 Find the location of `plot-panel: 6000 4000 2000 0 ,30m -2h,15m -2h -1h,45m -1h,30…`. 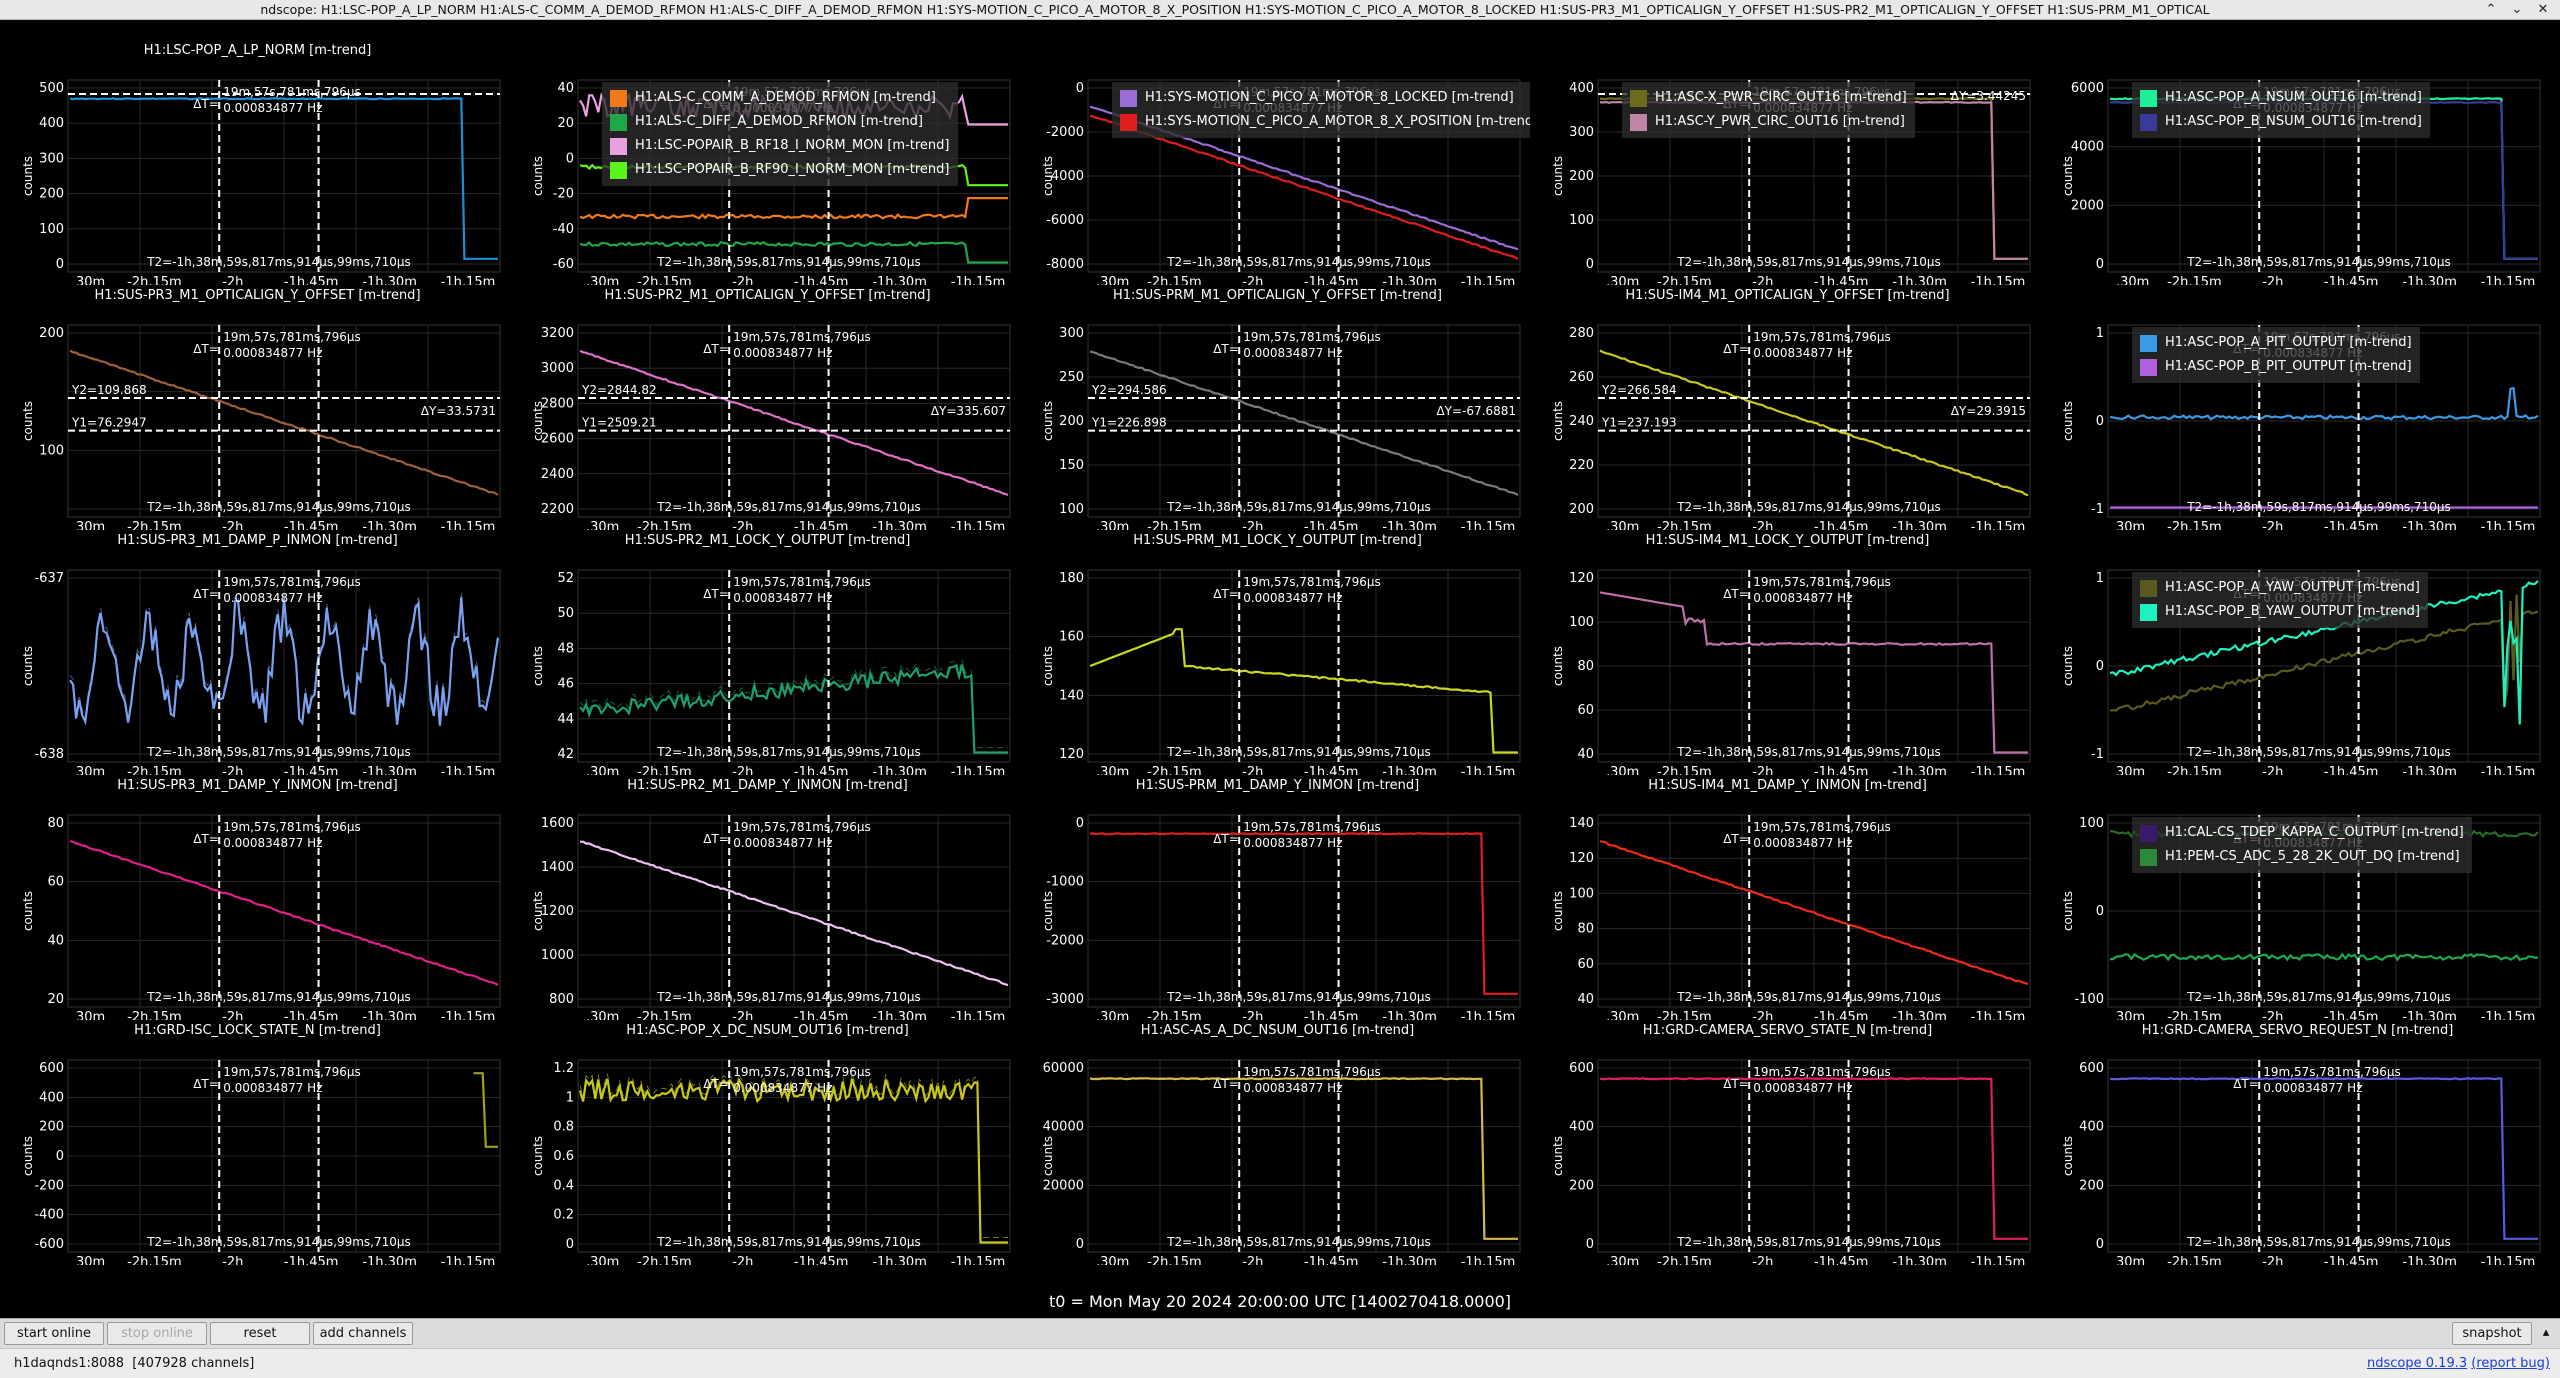

plot-panel: 6000 4000 2000 0 ,30m -2h,15m -2h -1h,45m -1h,30… is located at coordinates (2297, 162).